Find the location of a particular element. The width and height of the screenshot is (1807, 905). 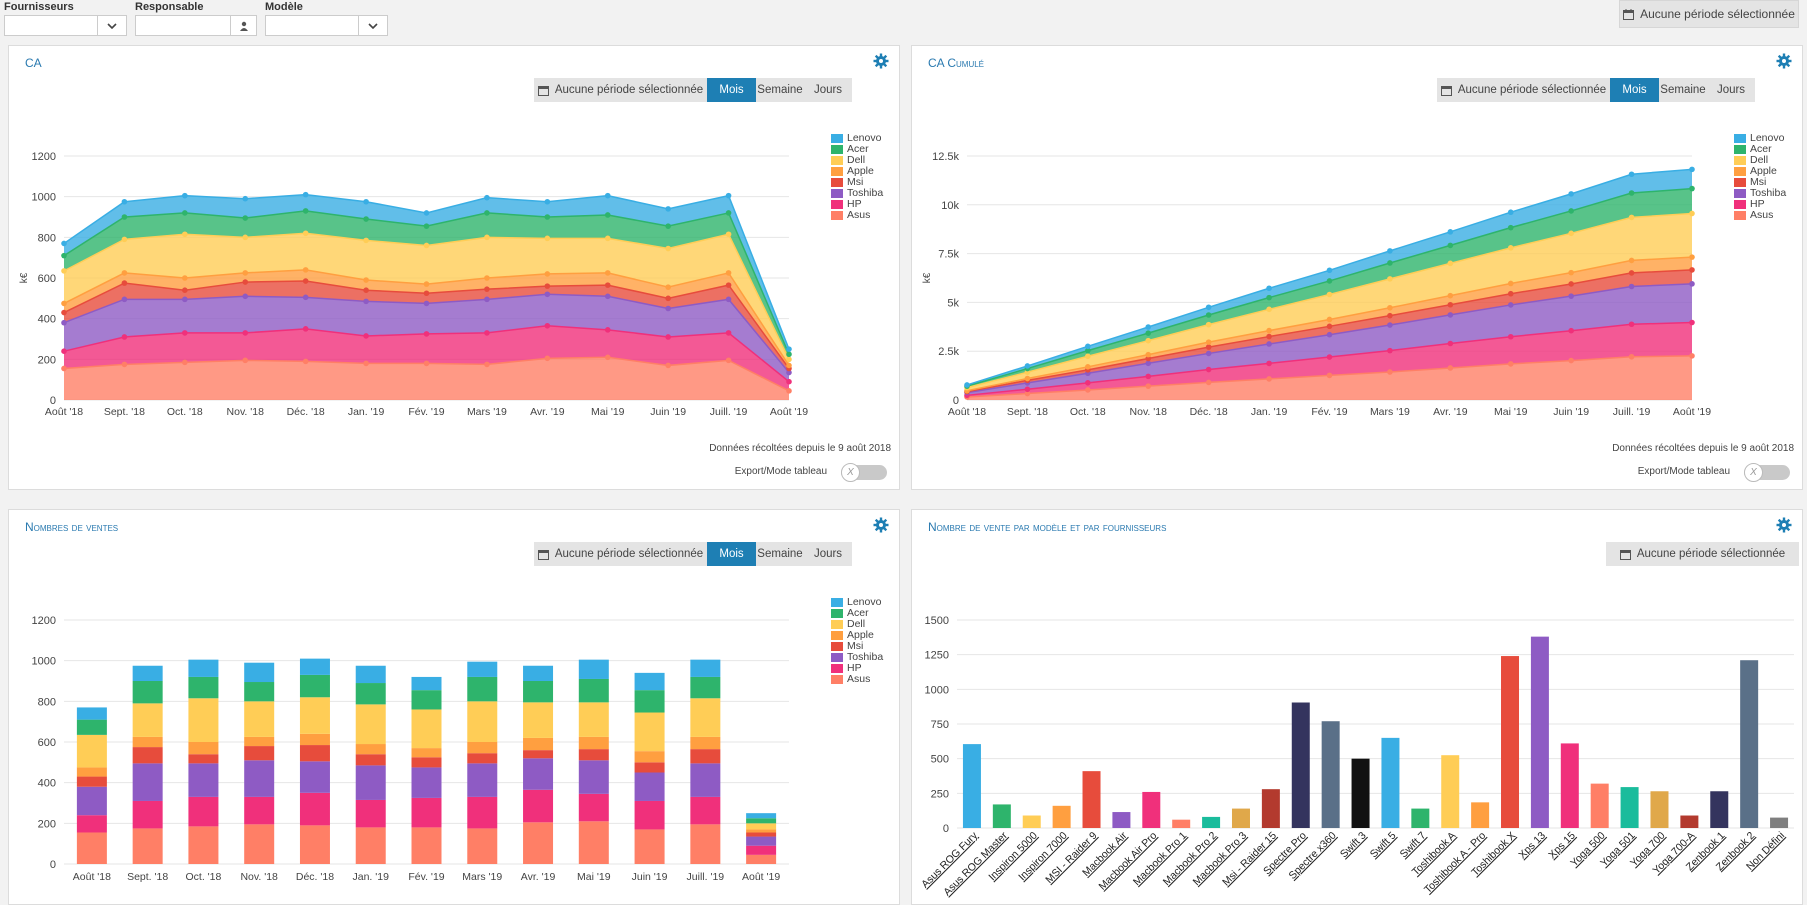

x-tick-label: Août '19 is located at coordinates (761, 877).